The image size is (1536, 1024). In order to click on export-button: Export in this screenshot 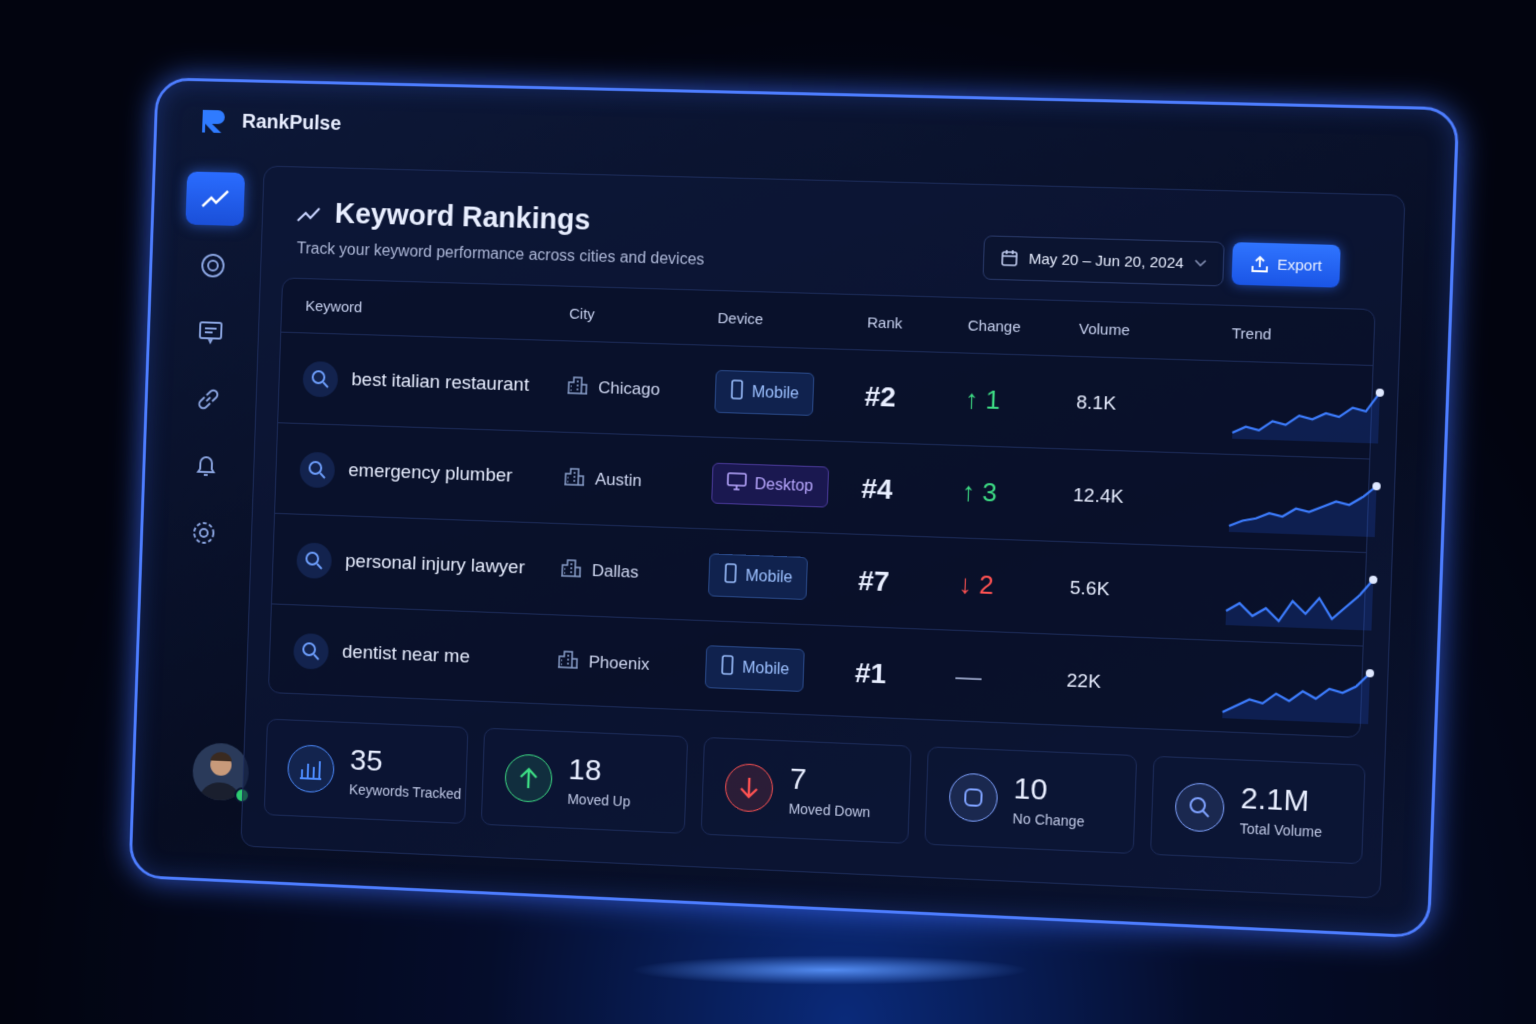, I will do `click(1286, 265)`.